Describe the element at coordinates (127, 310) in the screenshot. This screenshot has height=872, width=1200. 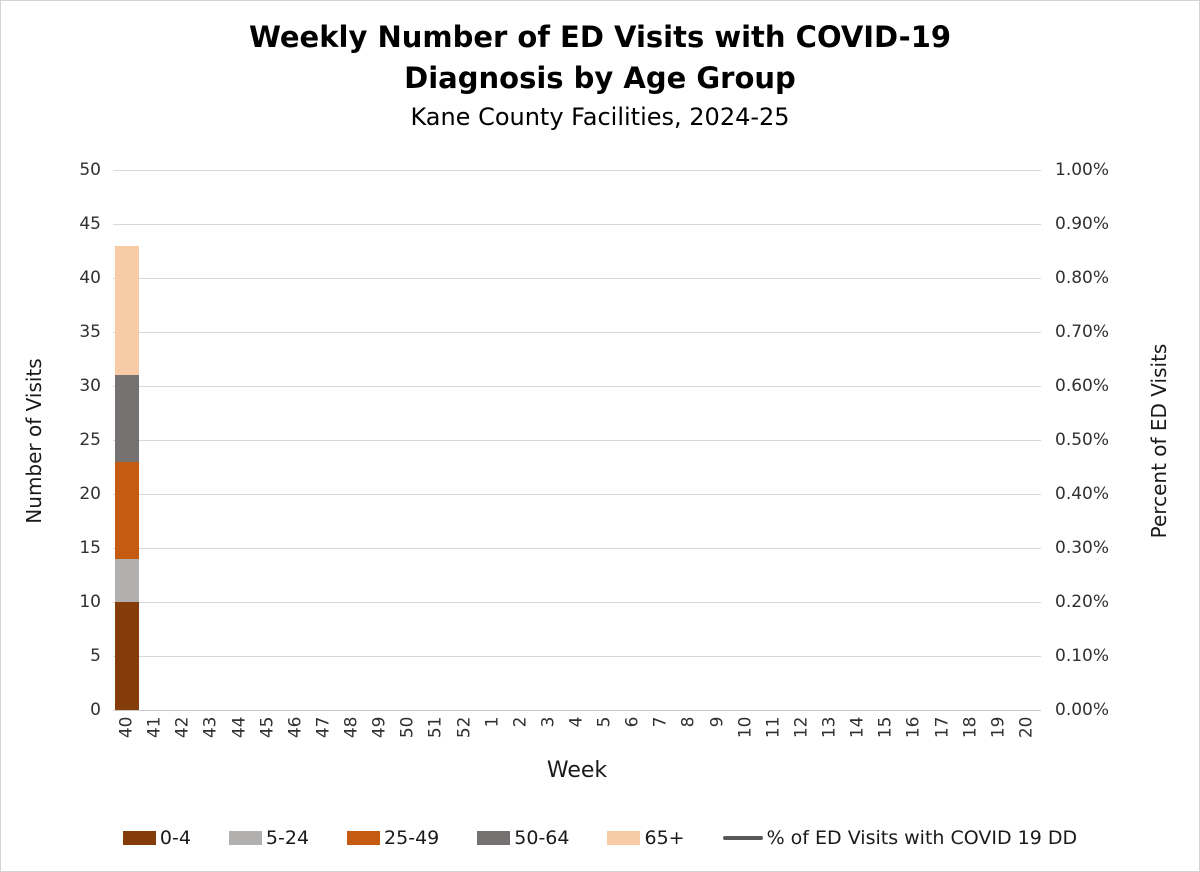
I see `bar-segment-65+` at that location.